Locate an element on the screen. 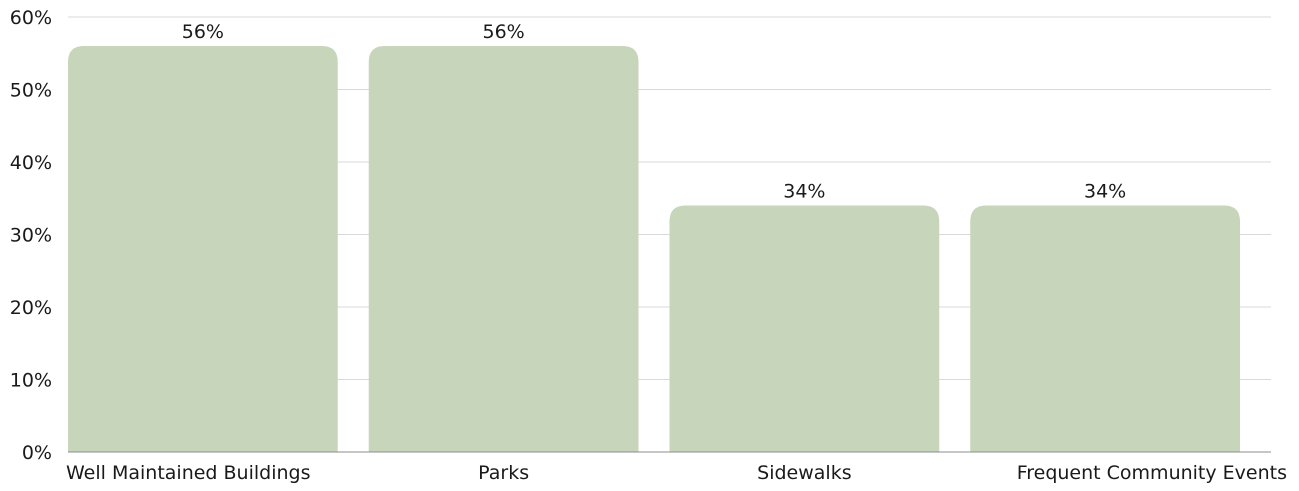 This screenshot has width=1299, height=491. y-tick-label: 40% is located at coordinates (31, 163).